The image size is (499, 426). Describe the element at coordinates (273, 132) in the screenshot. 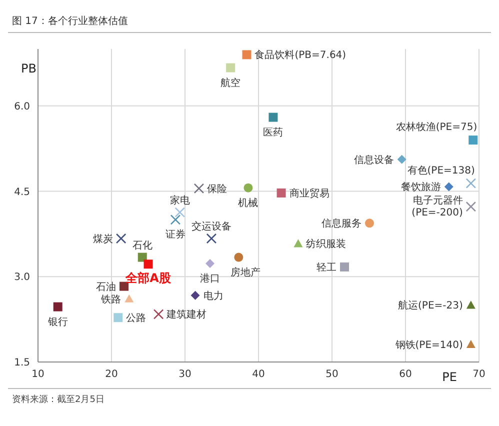

I see `series-label: 医药` at that location.